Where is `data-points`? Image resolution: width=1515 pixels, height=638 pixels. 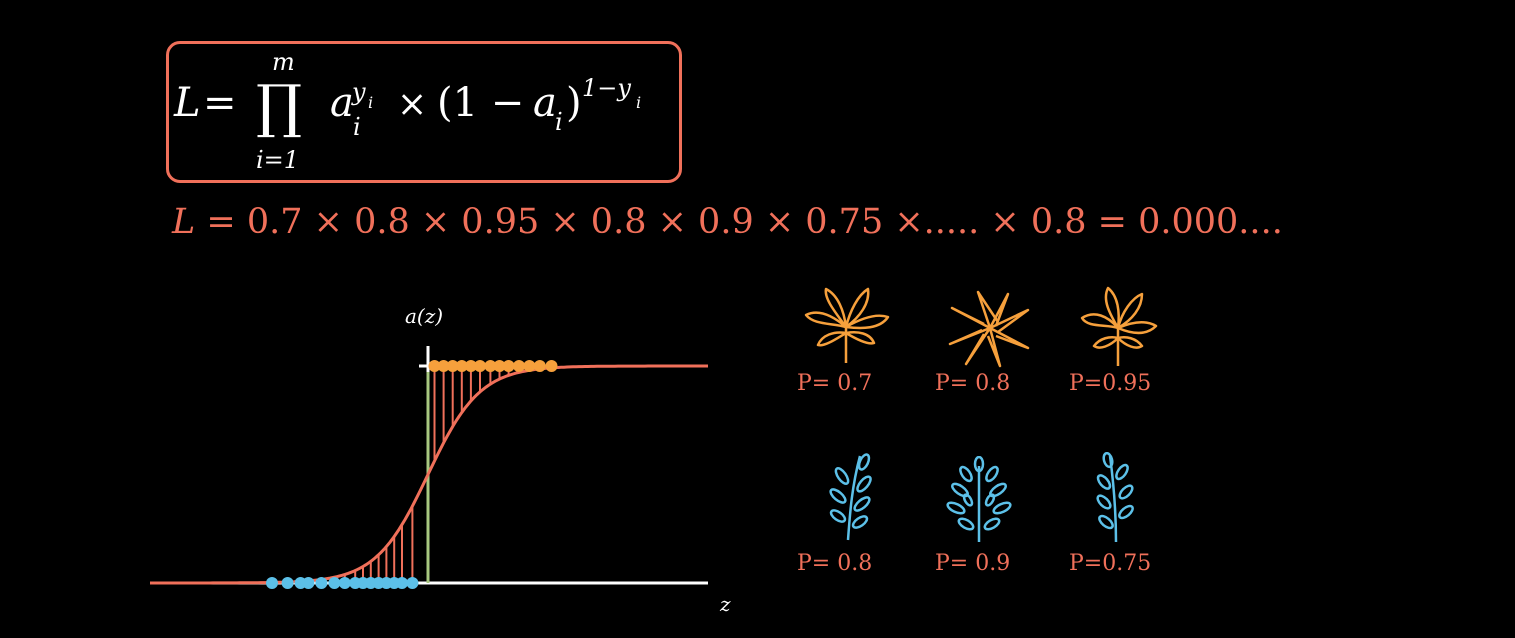 data-points is located at coordinates (412, 474).